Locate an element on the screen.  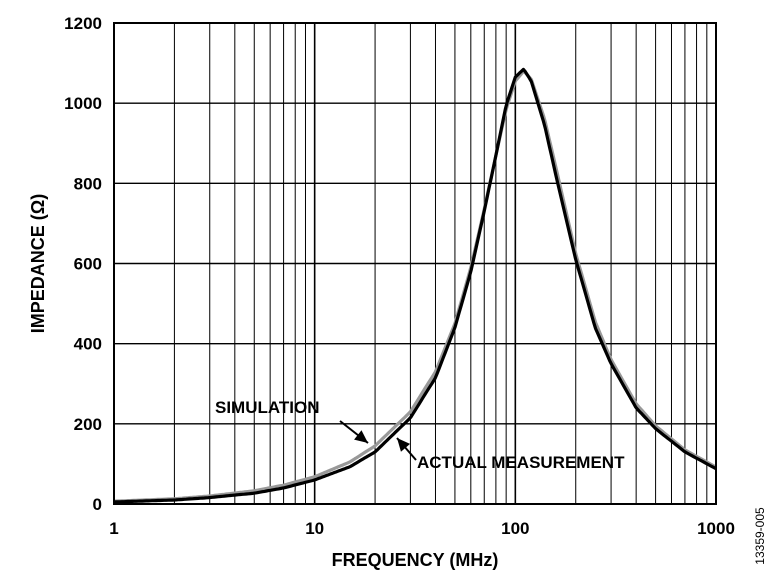
y-tick-label: 400 is located at coordinates (88, 344).